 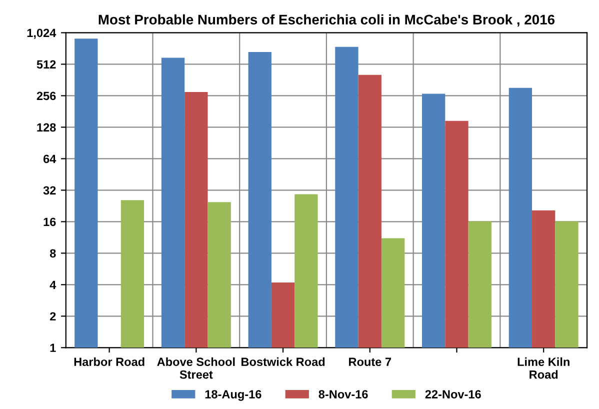 What do you see at coordinates (41, 33) in the screenshot?
I see `y-tick-label: 1,024` at bounding box center [41, 33].